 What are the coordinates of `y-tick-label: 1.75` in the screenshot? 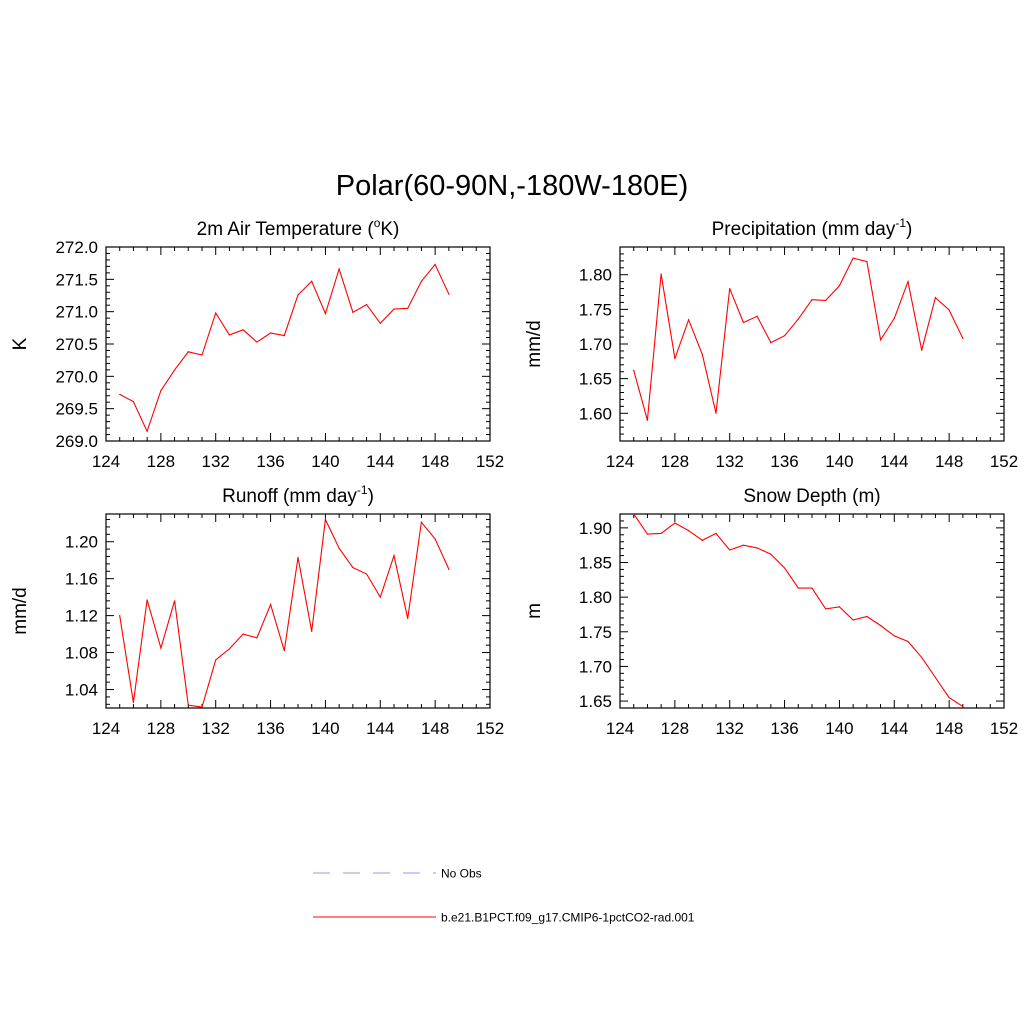 It's located at (595, 632).